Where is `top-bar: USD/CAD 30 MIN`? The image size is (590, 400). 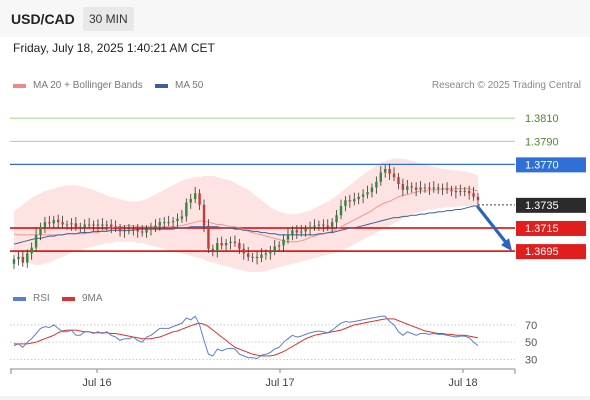 top-bar: USD/CAD 30 MIN is located at coordinates (295, 18).